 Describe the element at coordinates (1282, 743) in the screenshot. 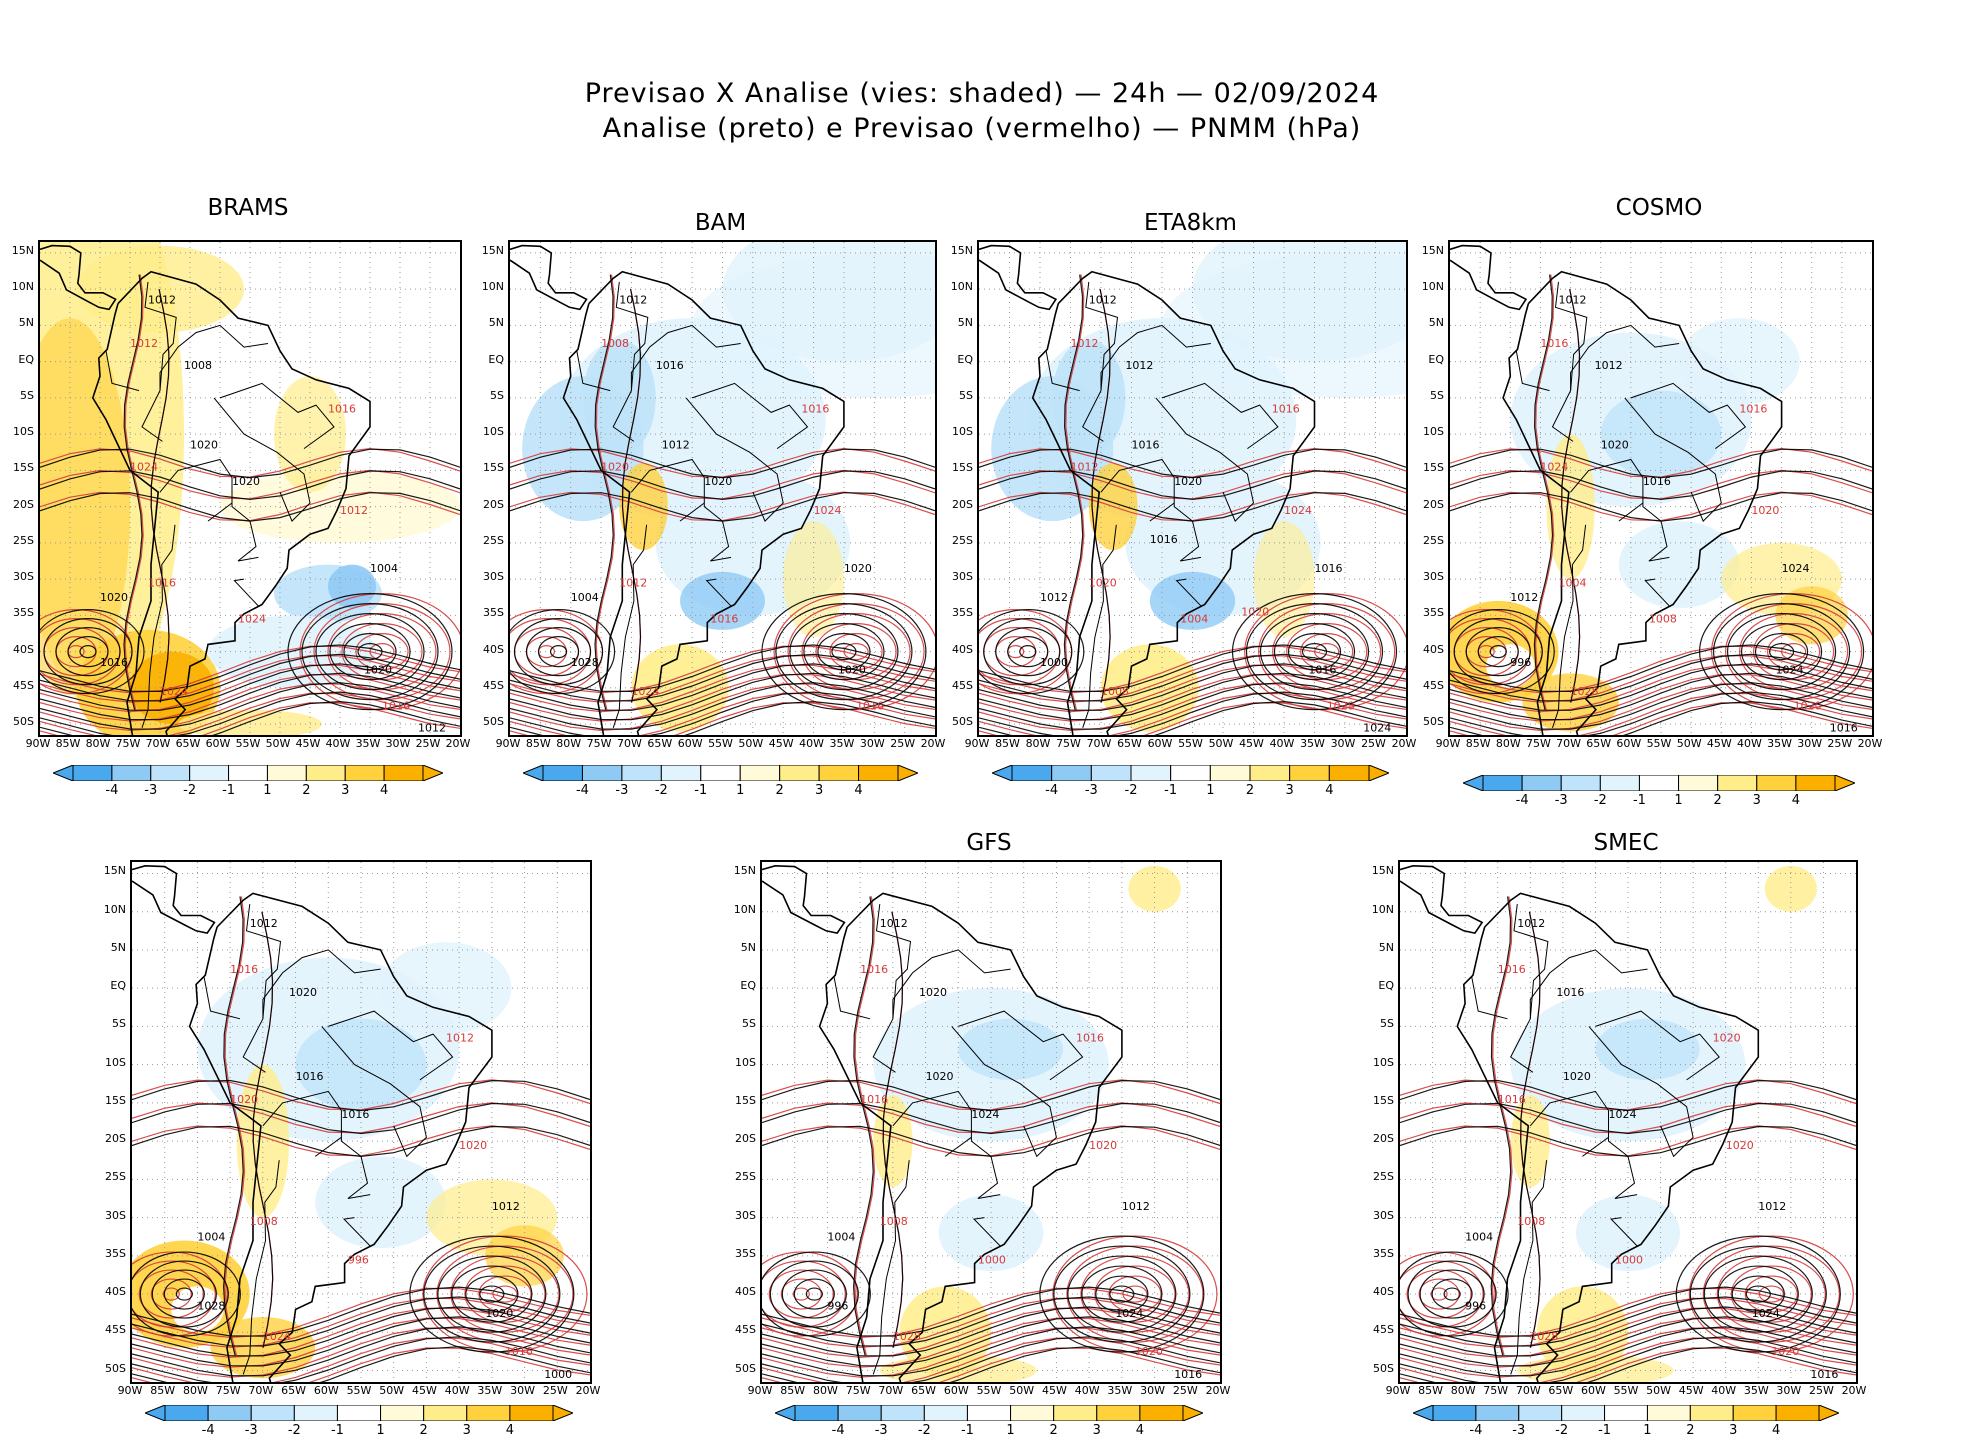

I see `lon-tick: 40W` at that location.